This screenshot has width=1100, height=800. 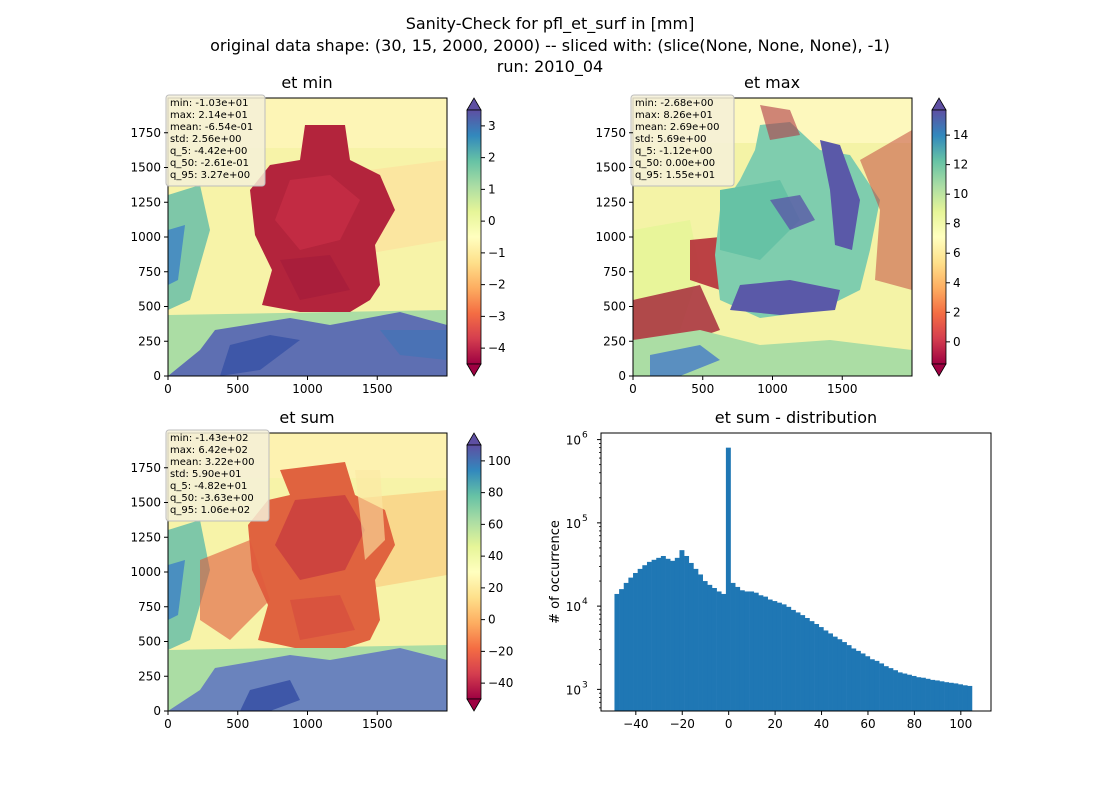 What do you see at coordinates (500, 651) in the screenshot?
I see `colorbar-tick-label: −20` at bounding box center [500, 651].